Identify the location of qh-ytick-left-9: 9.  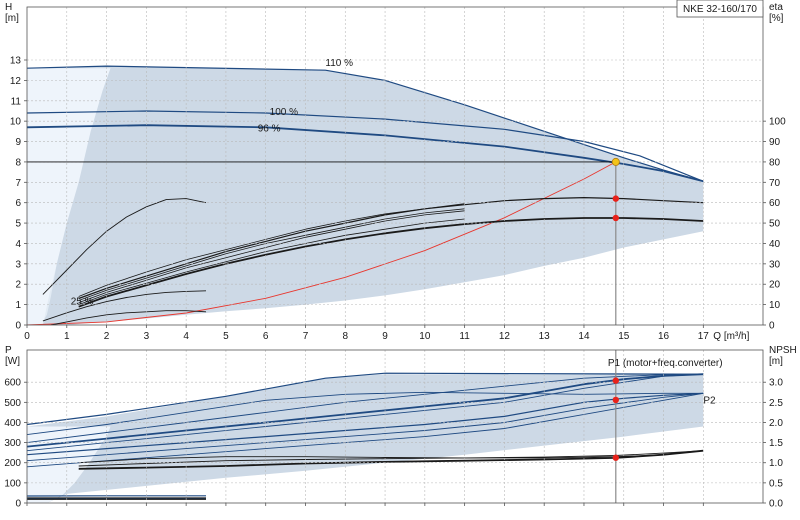
(18, 142).